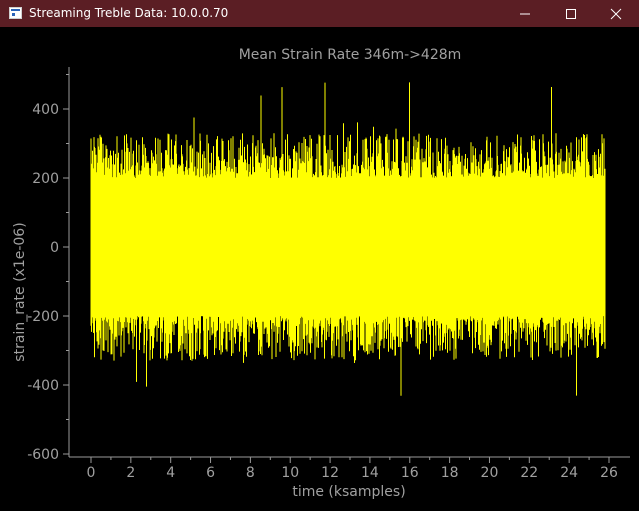  Describe the element at coordinates (48, 265) in the screenshot. I see `y-axis: -600 -400 -200 0 200 400` at that location.